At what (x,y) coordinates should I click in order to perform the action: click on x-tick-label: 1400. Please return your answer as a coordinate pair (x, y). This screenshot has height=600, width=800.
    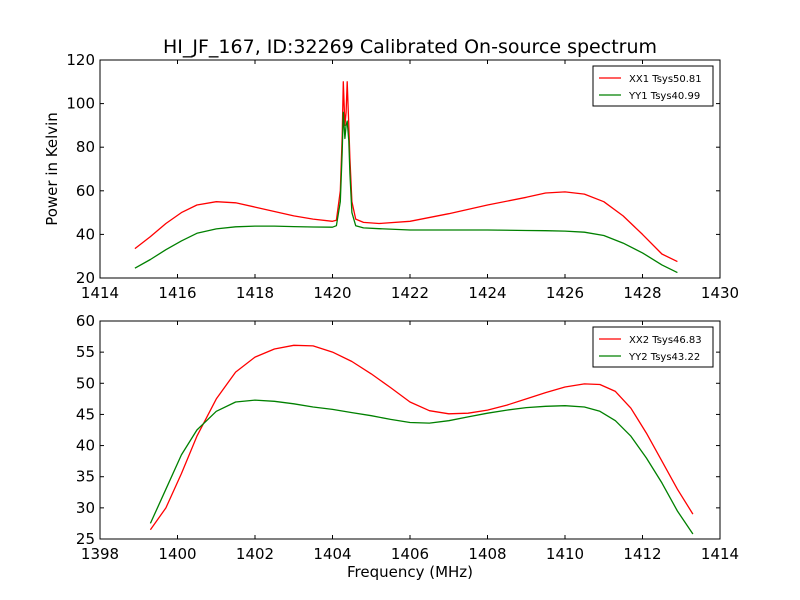
    Looking at the image, I should click on (177, 554).